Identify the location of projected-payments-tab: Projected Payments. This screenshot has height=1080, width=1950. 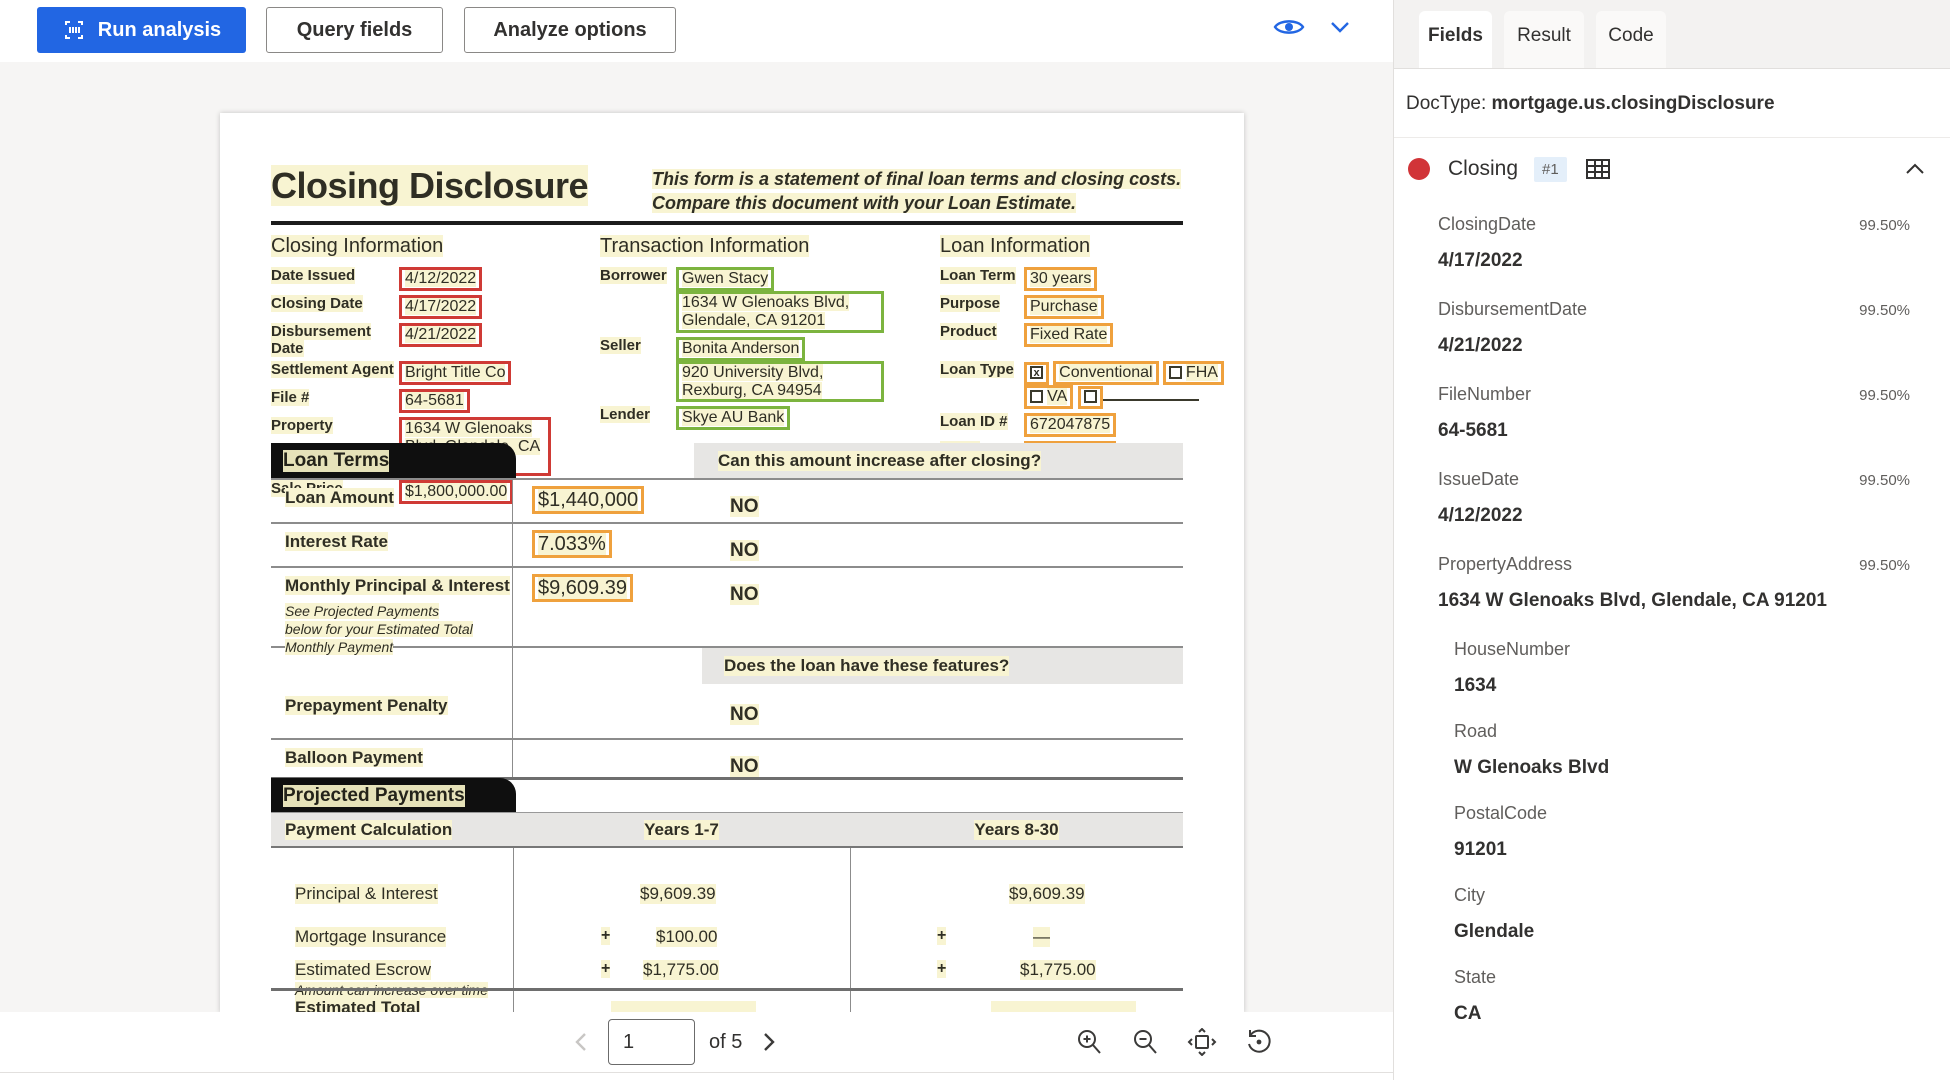
(393, 795).